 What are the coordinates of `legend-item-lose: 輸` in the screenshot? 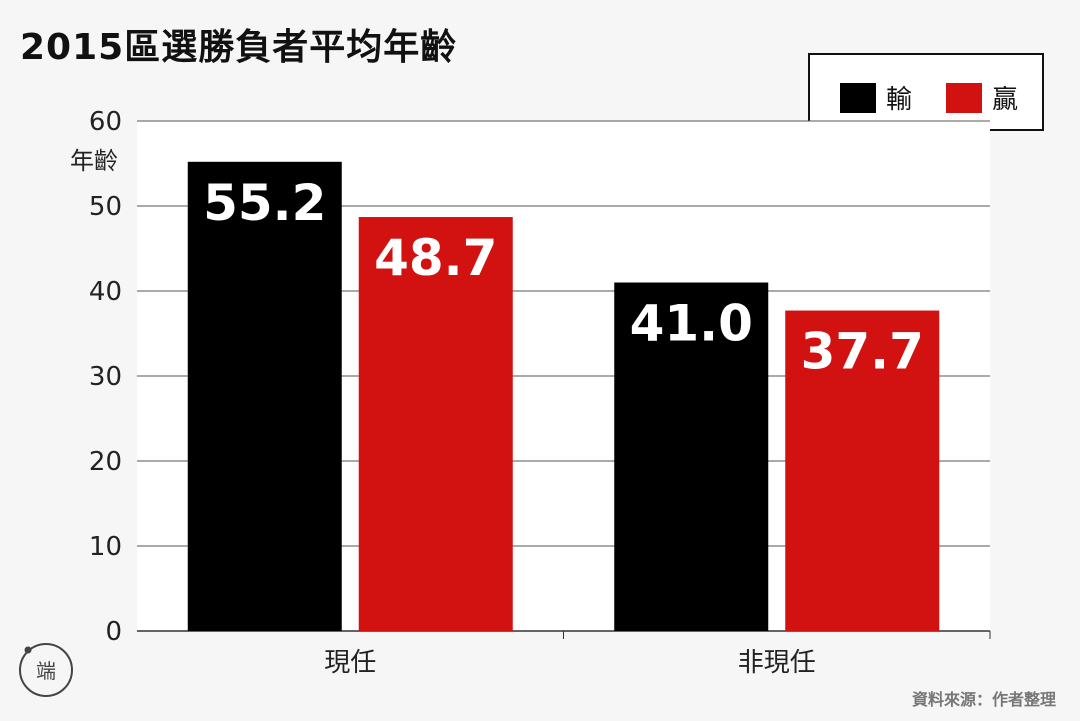 It's located at (876, 97).